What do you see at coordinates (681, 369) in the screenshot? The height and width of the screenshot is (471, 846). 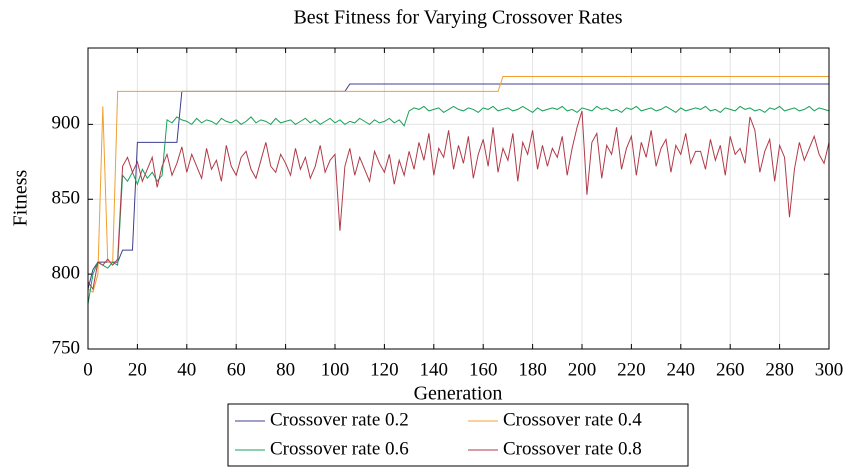 I see `x-tick-label: 240` at bounding box center [681, 369].